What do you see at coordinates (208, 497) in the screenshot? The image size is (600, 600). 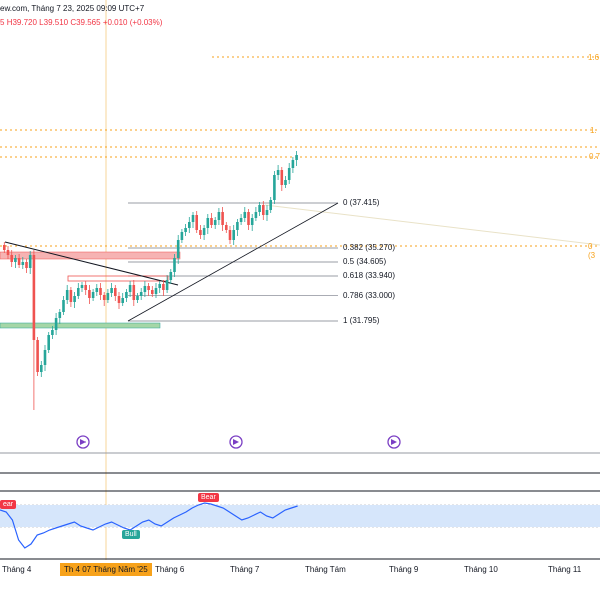 I see `bear-badge: Bear` at bounding box center [208, 497].